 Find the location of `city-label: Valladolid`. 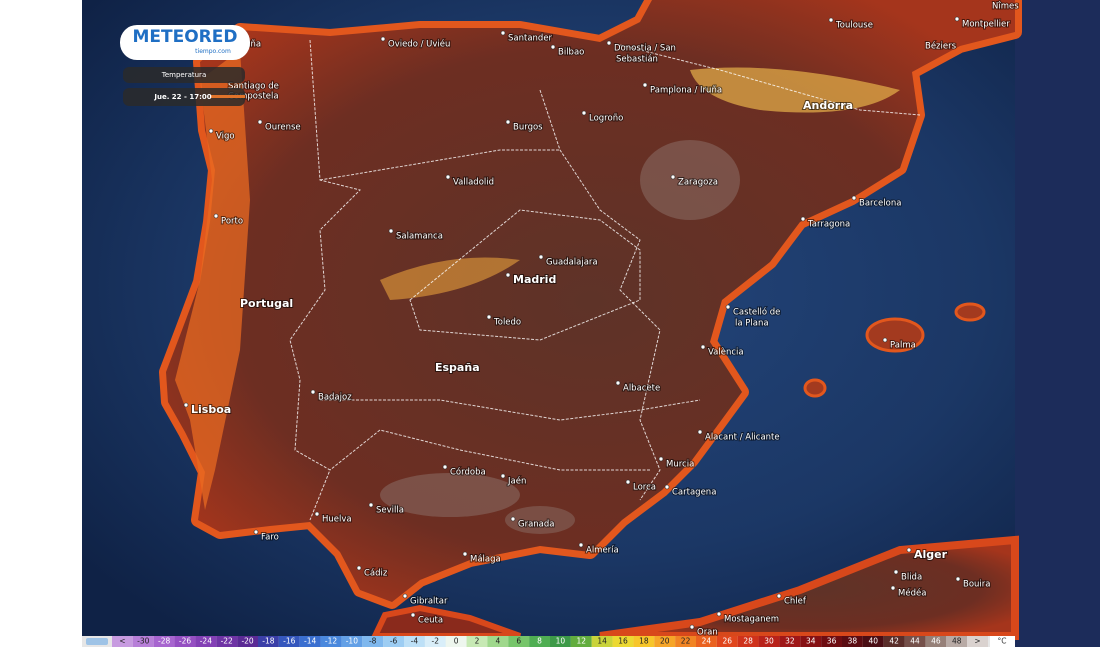

city-label: Valladolid is located at coordinates (473, 183).